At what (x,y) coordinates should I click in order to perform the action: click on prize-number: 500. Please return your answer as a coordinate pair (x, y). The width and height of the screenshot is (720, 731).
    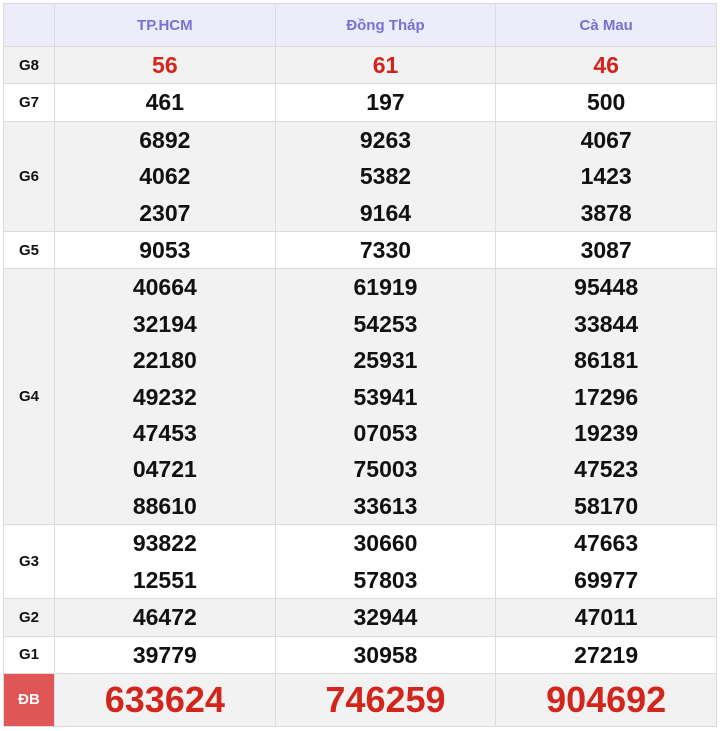
    Looking at the image, I should click on (606, 102).